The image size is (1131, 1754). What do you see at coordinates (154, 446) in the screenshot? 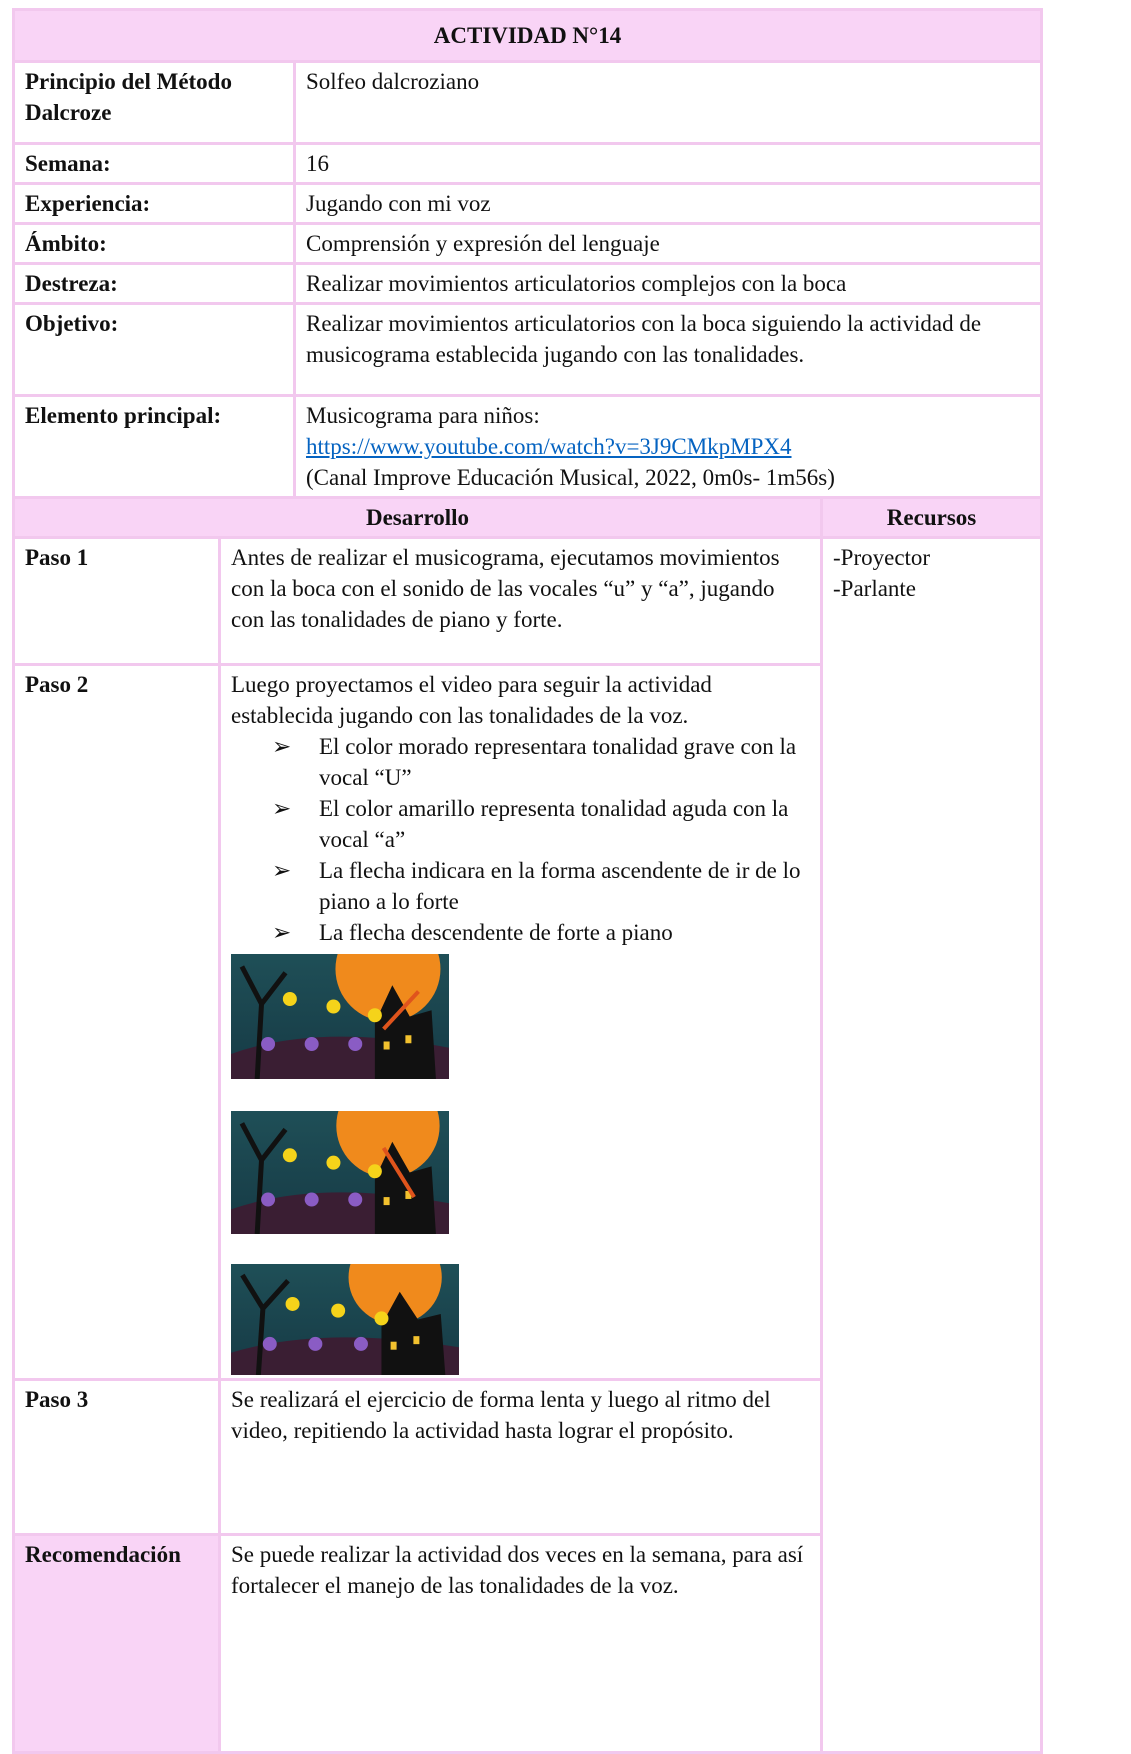
I see `label: Elemento principal:` at bounding box center [154, 446].